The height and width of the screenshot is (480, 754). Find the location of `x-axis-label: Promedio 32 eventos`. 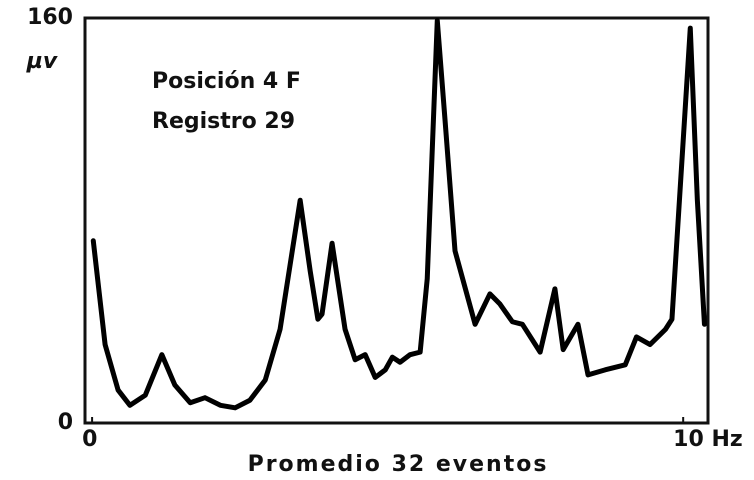

x-axis-label: Promedio 32 eventos is located at coordinates (398, 464).